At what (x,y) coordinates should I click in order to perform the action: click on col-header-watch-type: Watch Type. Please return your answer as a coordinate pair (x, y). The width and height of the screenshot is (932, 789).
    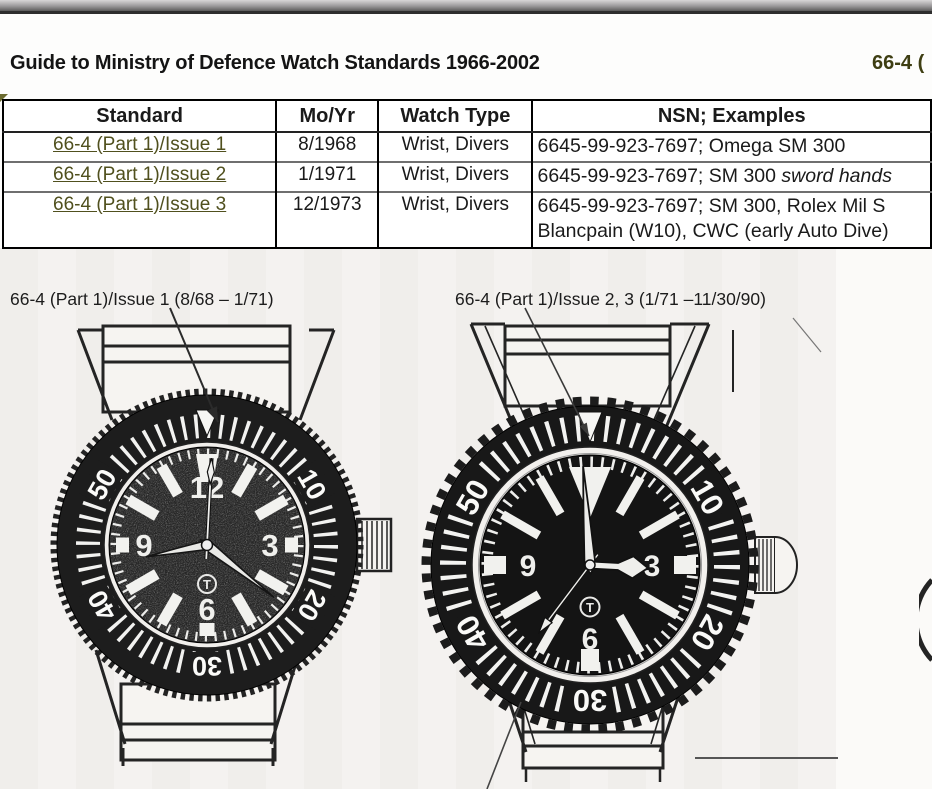
    Looking at the image, I should click on (455, 116).